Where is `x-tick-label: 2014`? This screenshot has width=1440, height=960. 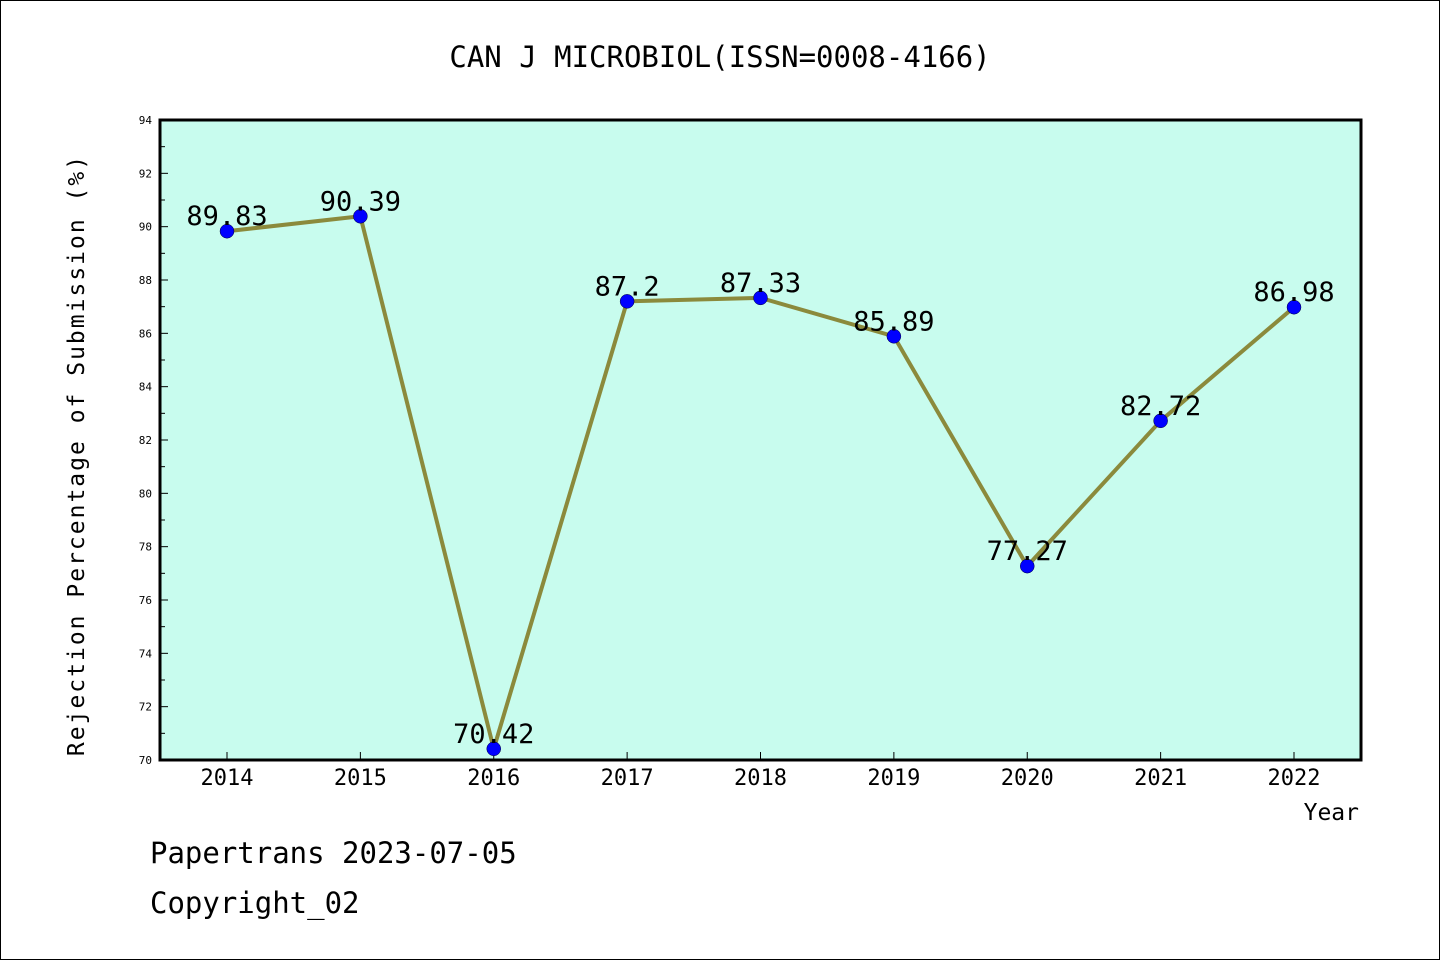 x-tick-label: 2014 is located at coordinates (227, 778).